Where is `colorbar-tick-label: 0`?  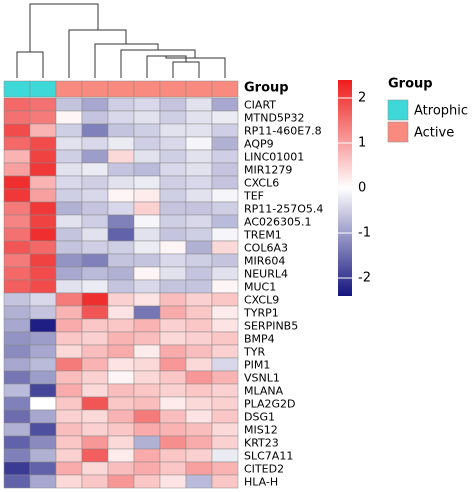 colorbar-tick-label: 0 is located at coordinates (362, 188).